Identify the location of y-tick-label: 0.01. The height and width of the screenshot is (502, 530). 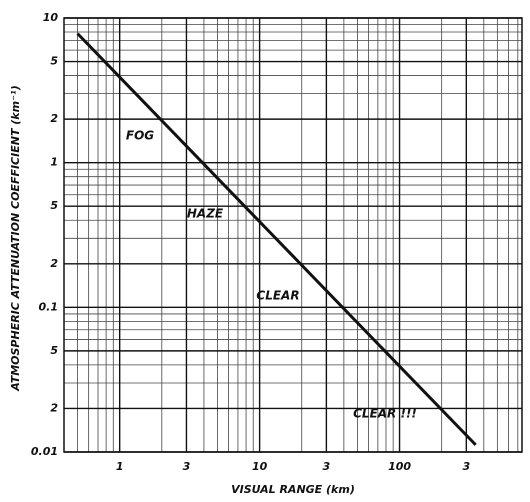
(44, 451).